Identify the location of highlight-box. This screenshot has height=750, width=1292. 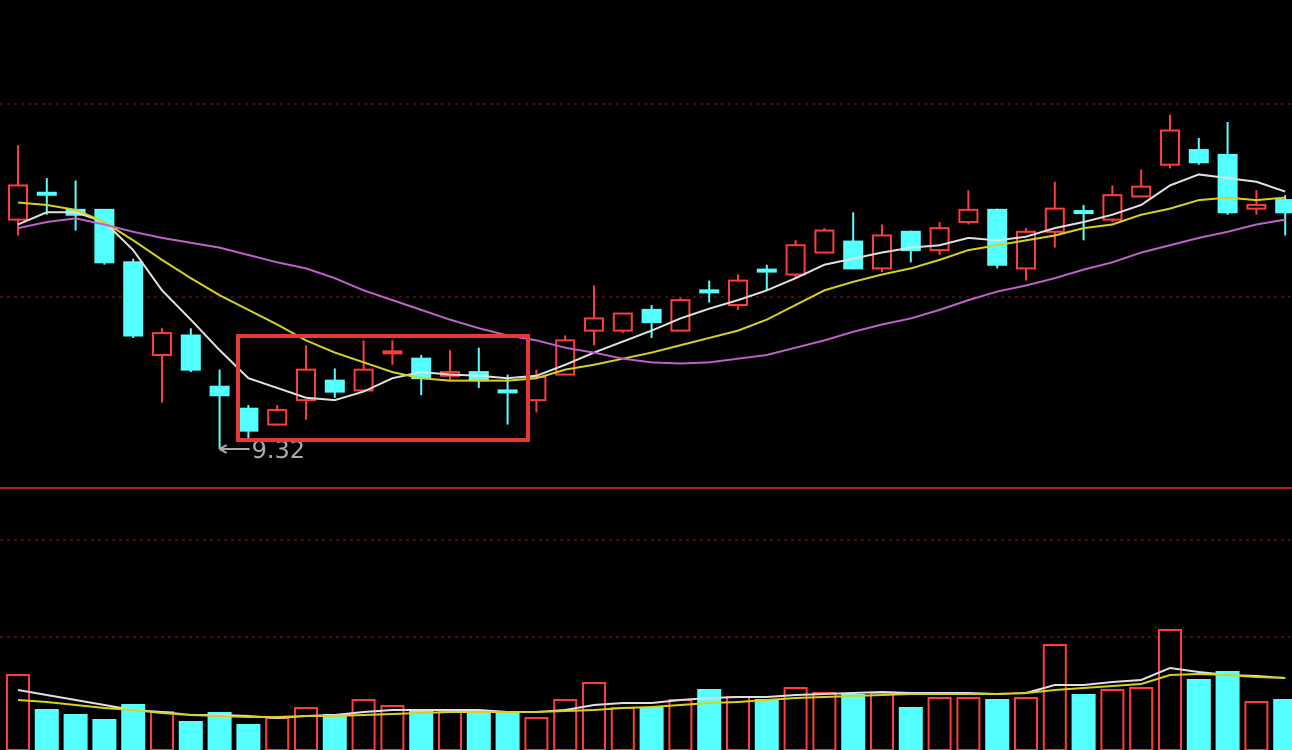
(383, 388).